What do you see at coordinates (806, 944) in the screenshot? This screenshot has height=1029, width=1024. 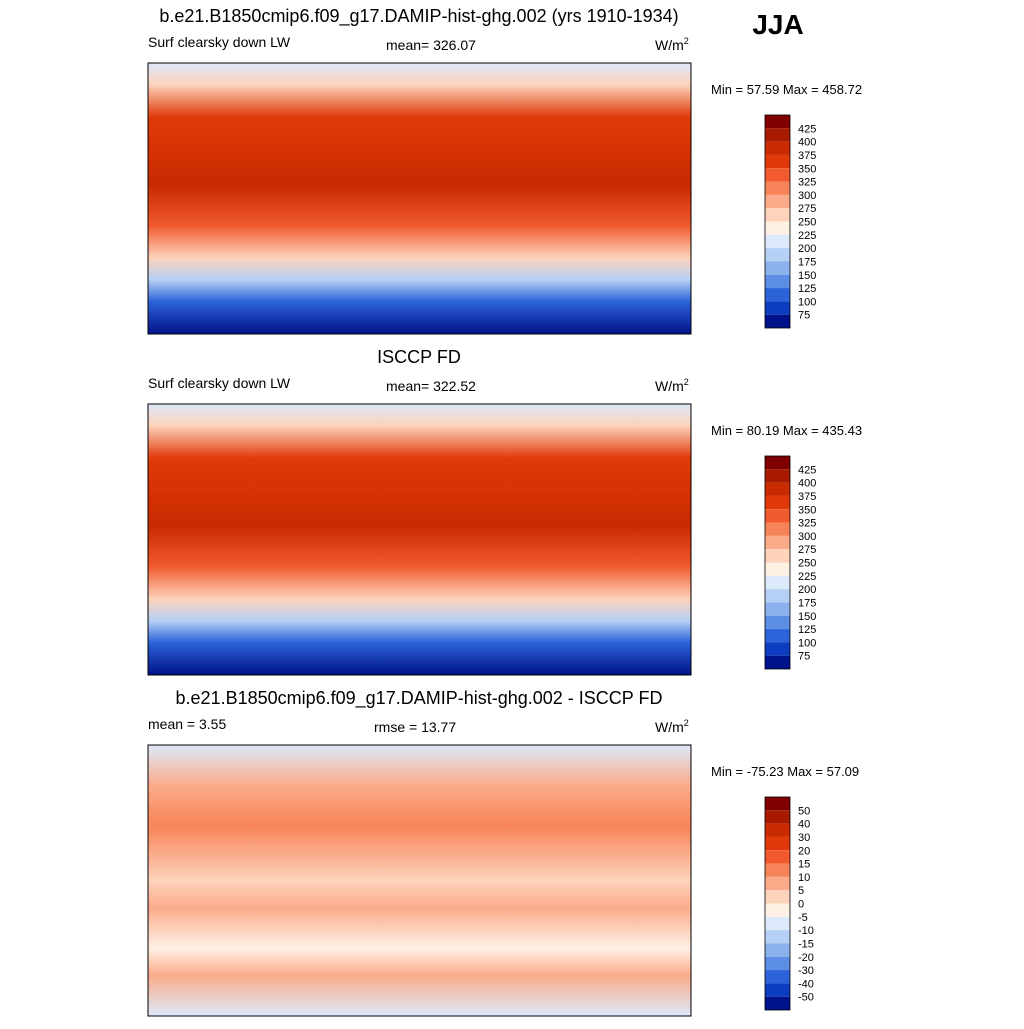 I see `colorbar-label: -15` at bounding box center [806, 944].